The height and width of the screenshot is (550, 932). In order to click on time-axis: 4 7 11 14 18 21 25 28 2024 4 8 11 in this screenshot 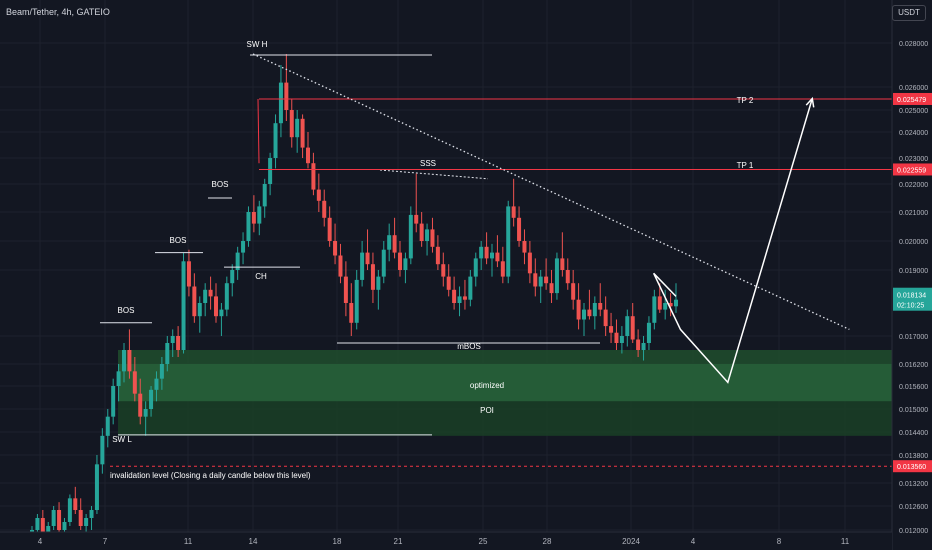, I will do `click(446, 540)`.